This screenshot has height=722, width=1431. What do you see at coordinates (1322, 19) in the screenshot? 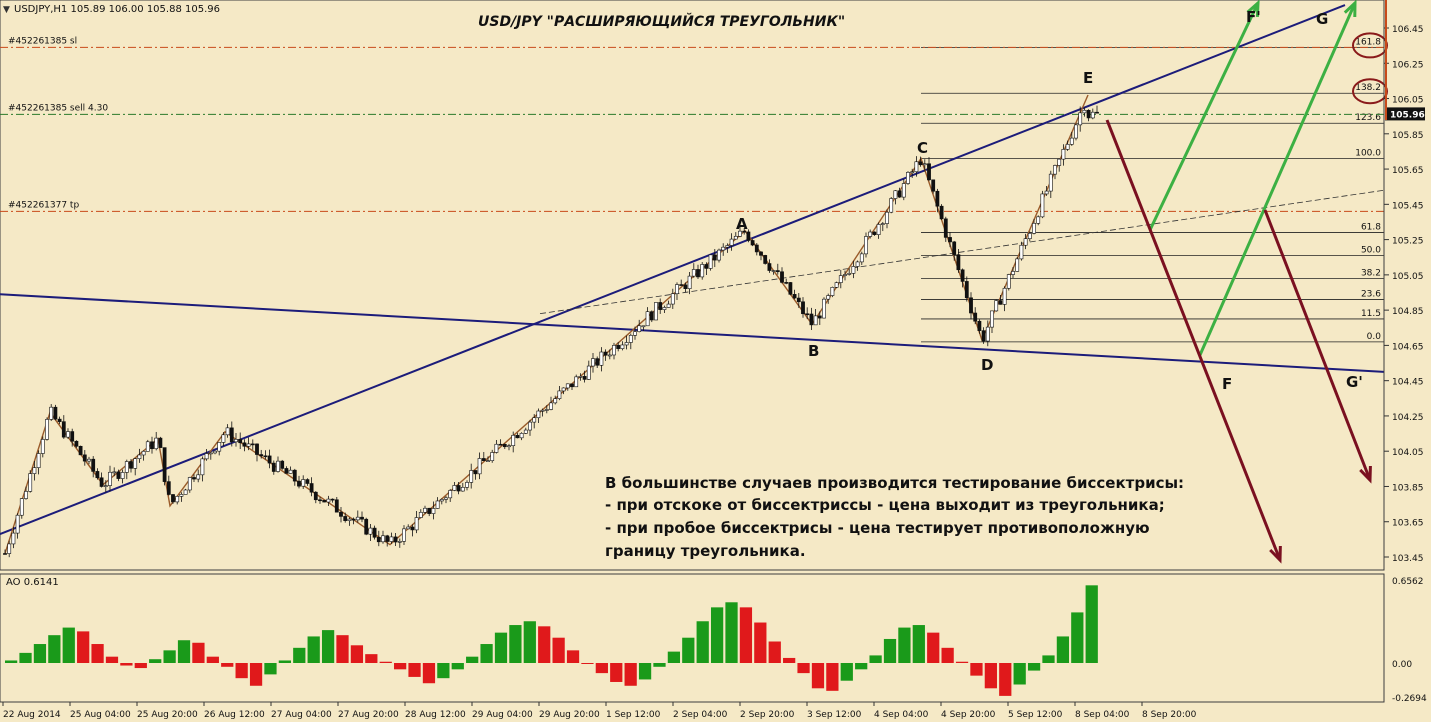
I see `point-label: G` at bounding box center [1322, 19].